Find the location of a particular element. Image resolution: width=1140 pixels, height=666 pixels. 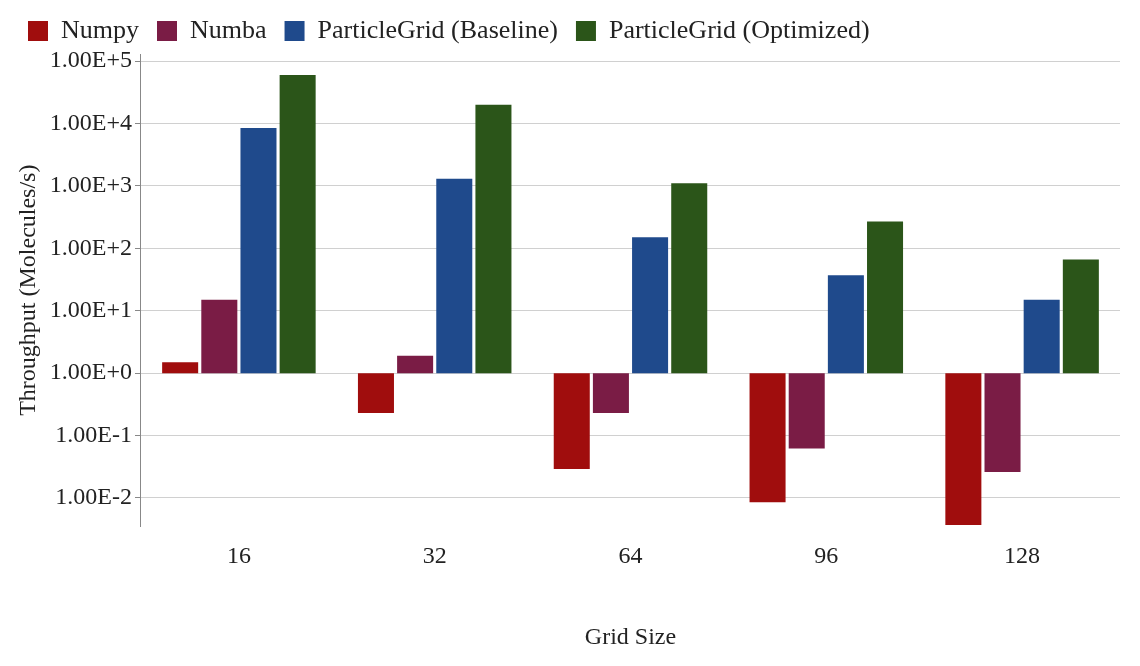

x-tick-label: 32 is located at coordinates (434, 555).